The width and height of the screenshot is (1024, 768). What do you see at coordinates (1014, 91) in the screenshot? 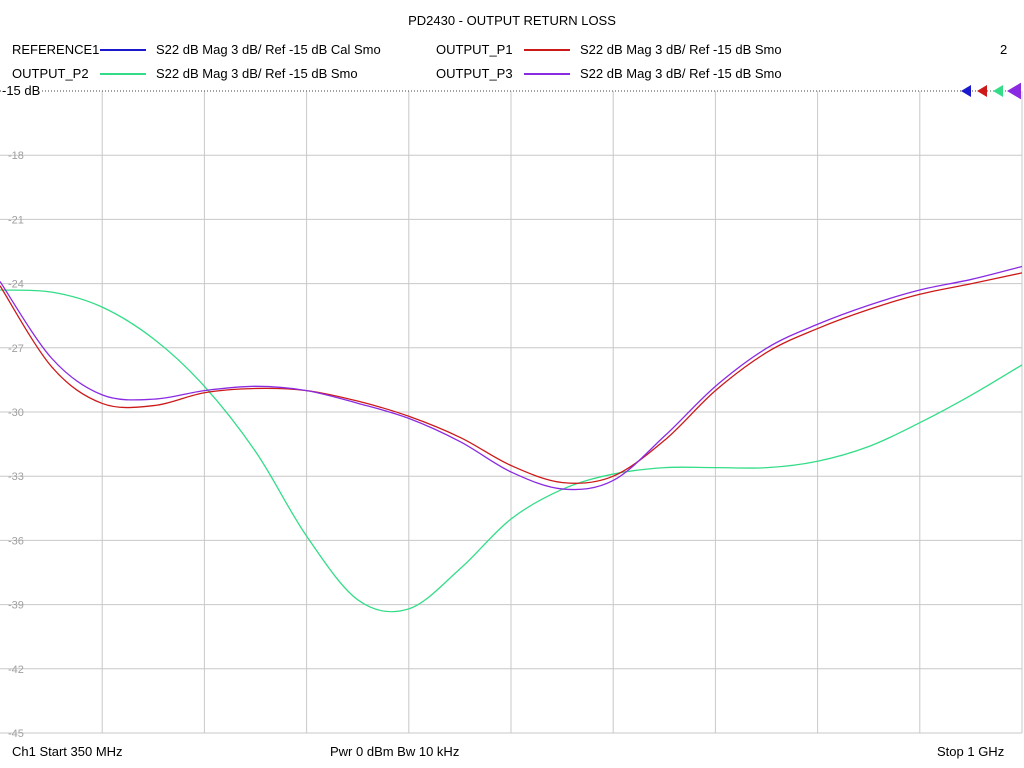
I see `ref-marker-output-p3` at bounding box center [1014, 91].